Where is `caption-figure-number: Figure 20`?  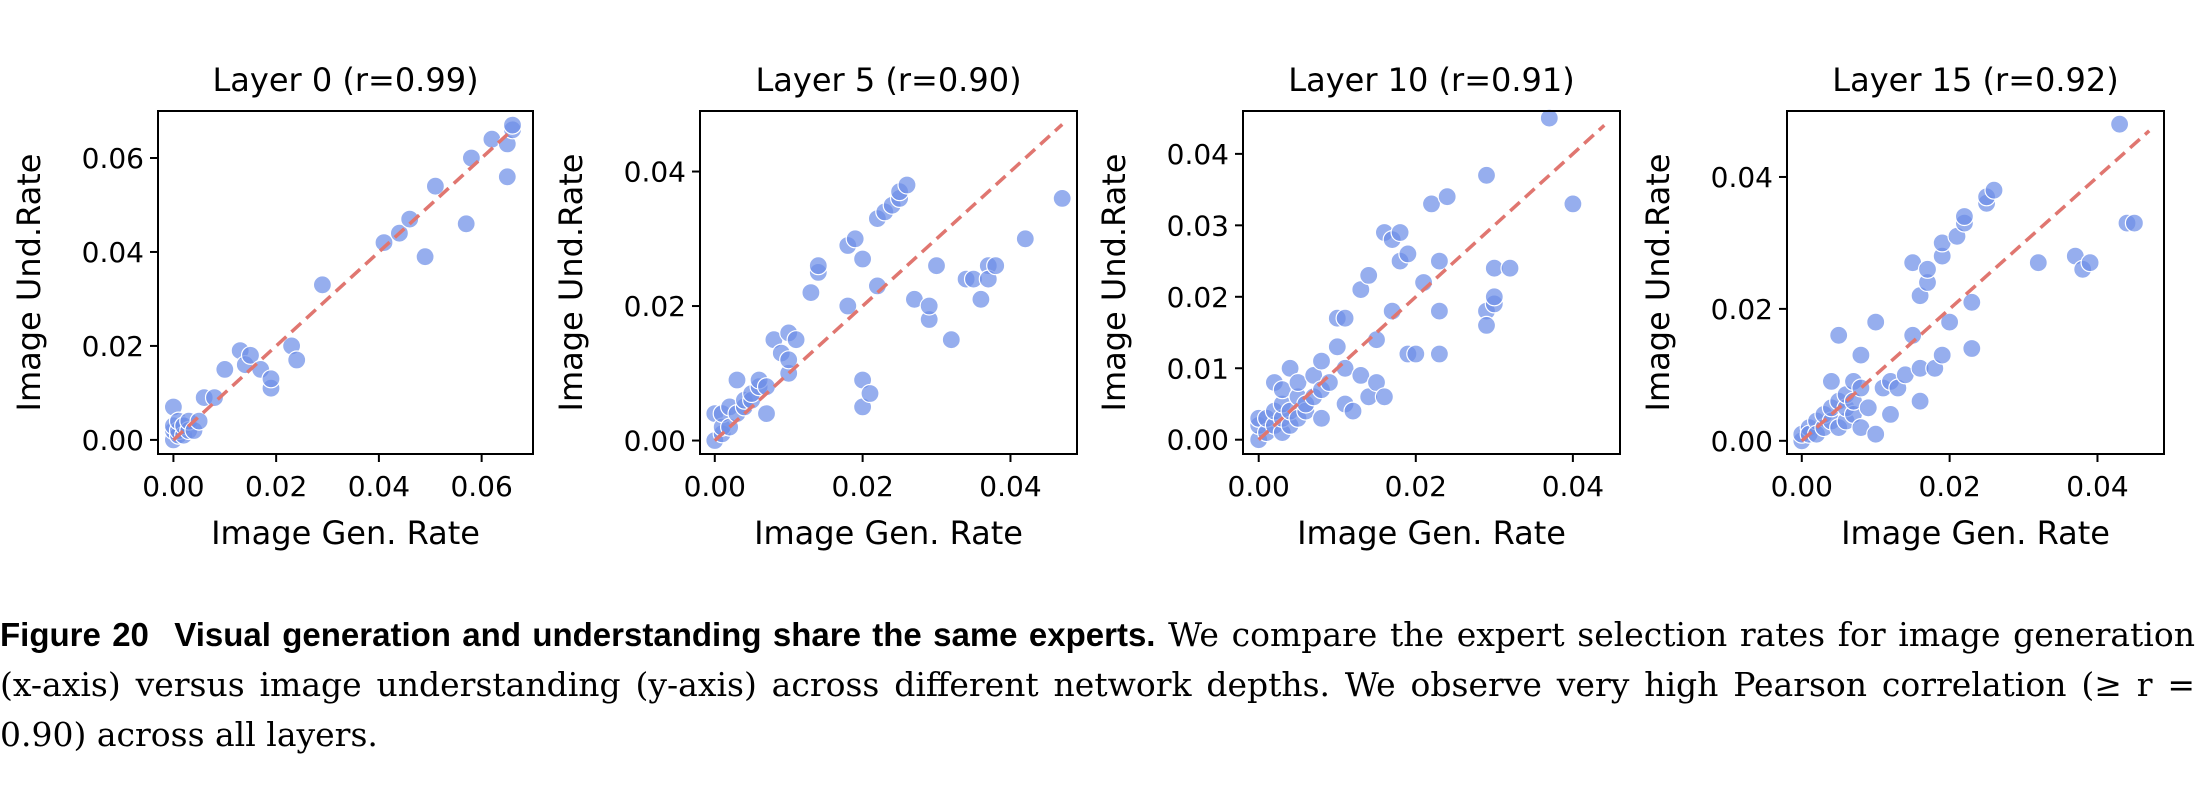
caption-figure-number: Figure 20 is located at coordinates (74, 634).